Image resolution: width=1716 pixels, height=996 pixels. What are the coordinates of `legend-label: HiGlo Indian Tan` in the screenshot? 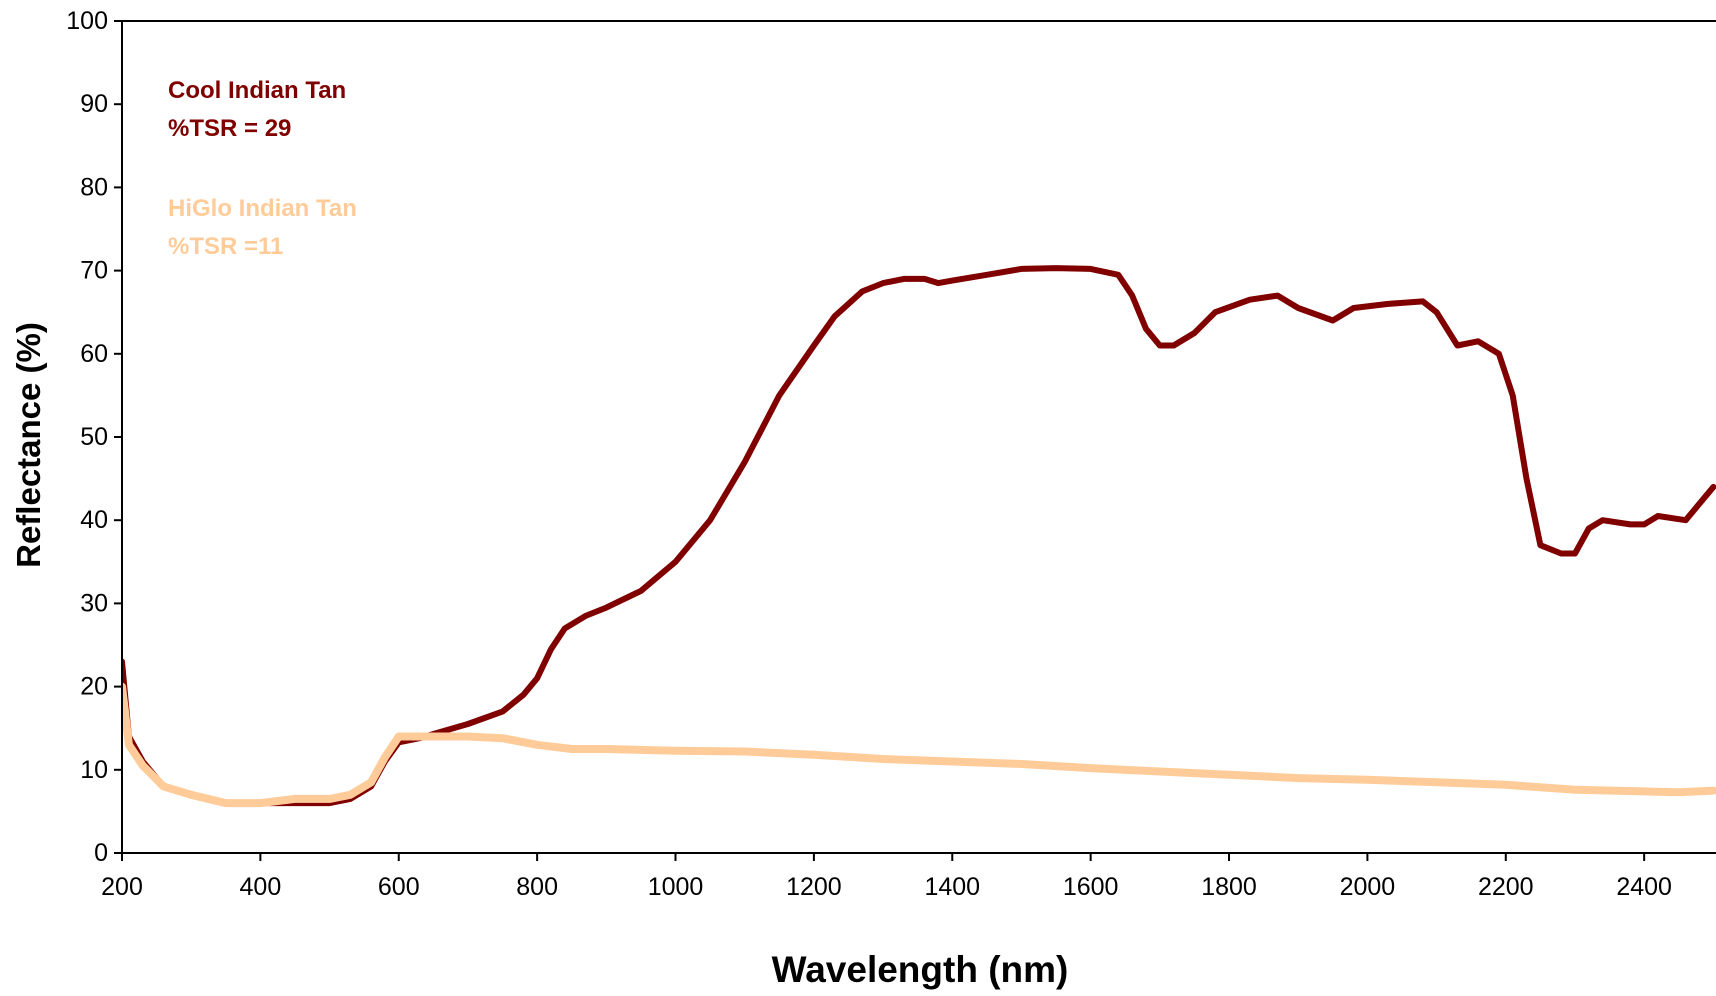 It's located at (262, 208).